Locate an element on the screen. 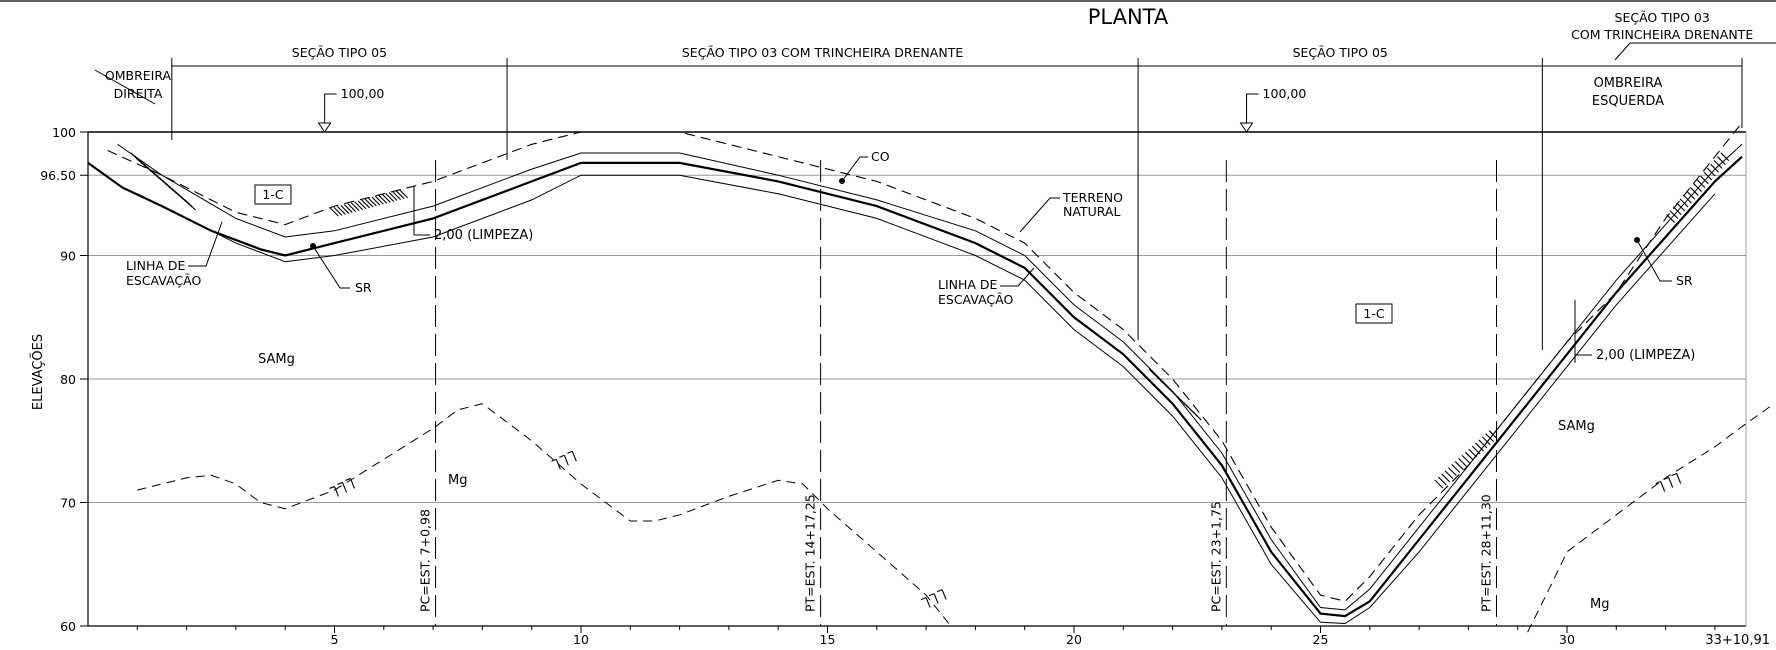 This screenshot has height=650, width=1776. svg-text: ESCAVAÇÃO is located at coordinates (163, 280).